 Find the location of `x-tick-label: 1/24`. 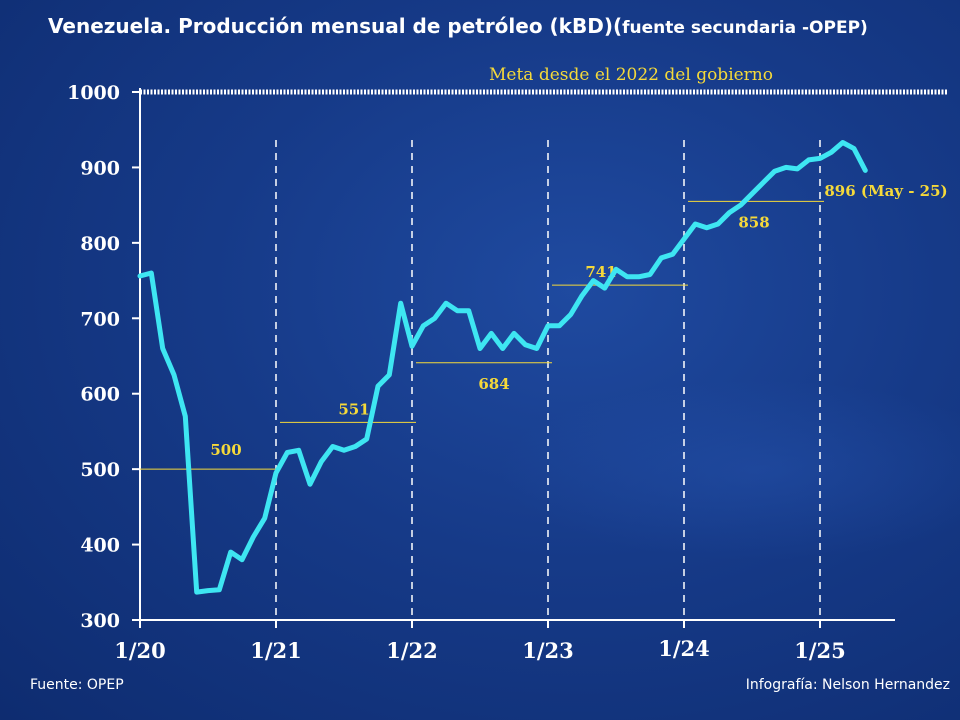

x-tick-label: 1/24 is located at coordinates (684, 648).